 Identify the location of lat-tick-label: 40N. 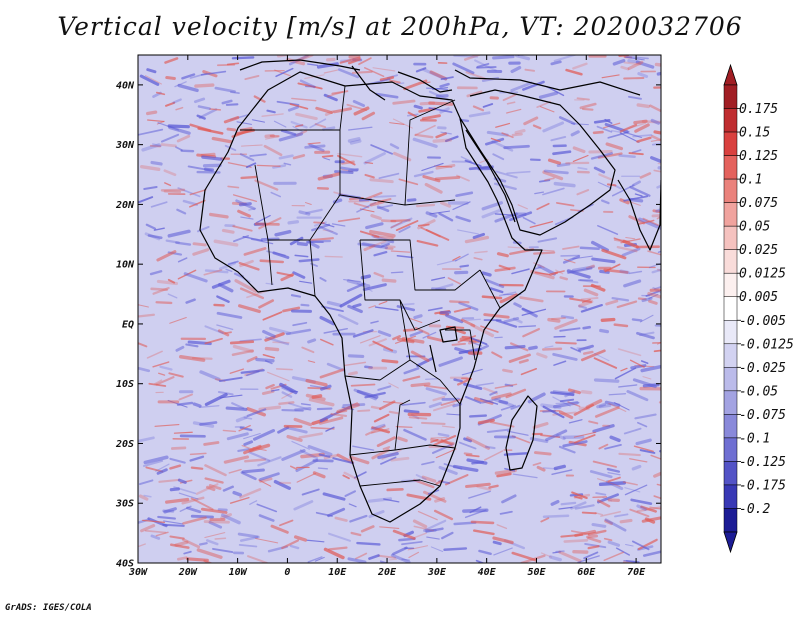
(125, 85).